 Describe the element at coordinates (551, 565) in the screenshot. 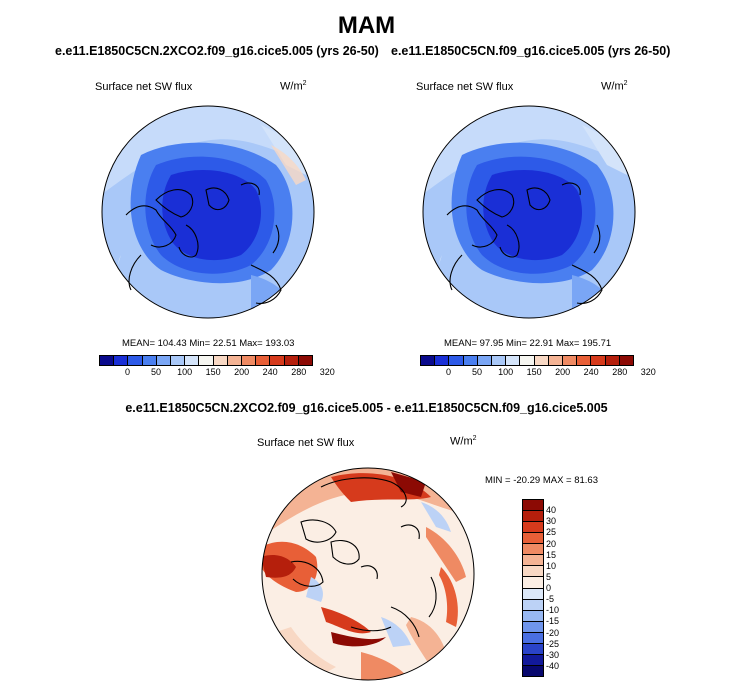

I see `colorbar-tick-label: 10` at that location.